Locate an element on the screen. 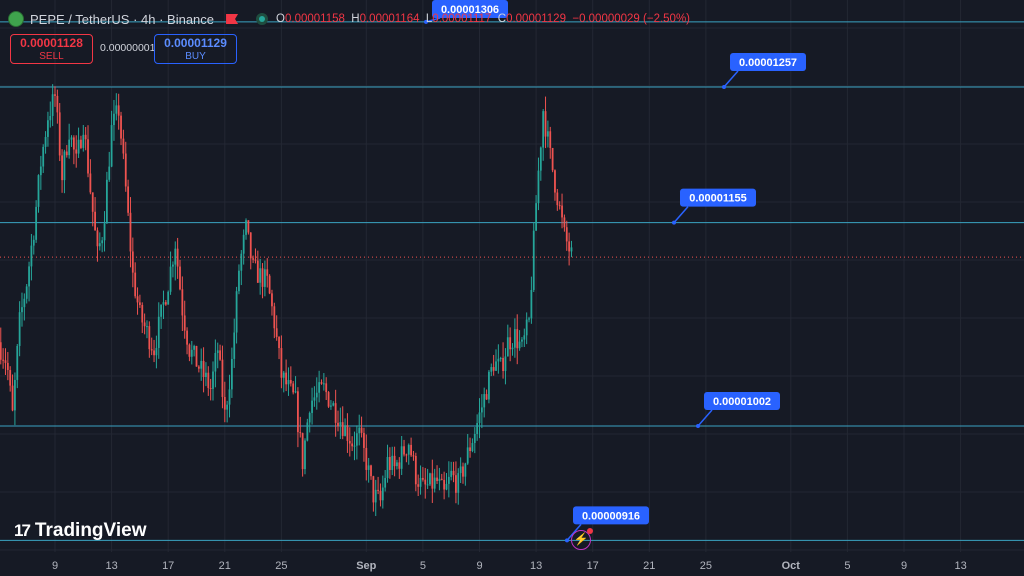 This screenshot has height=576, width=1024. tradingview-wordmark: TradingView is located at coordinates (90, 530).